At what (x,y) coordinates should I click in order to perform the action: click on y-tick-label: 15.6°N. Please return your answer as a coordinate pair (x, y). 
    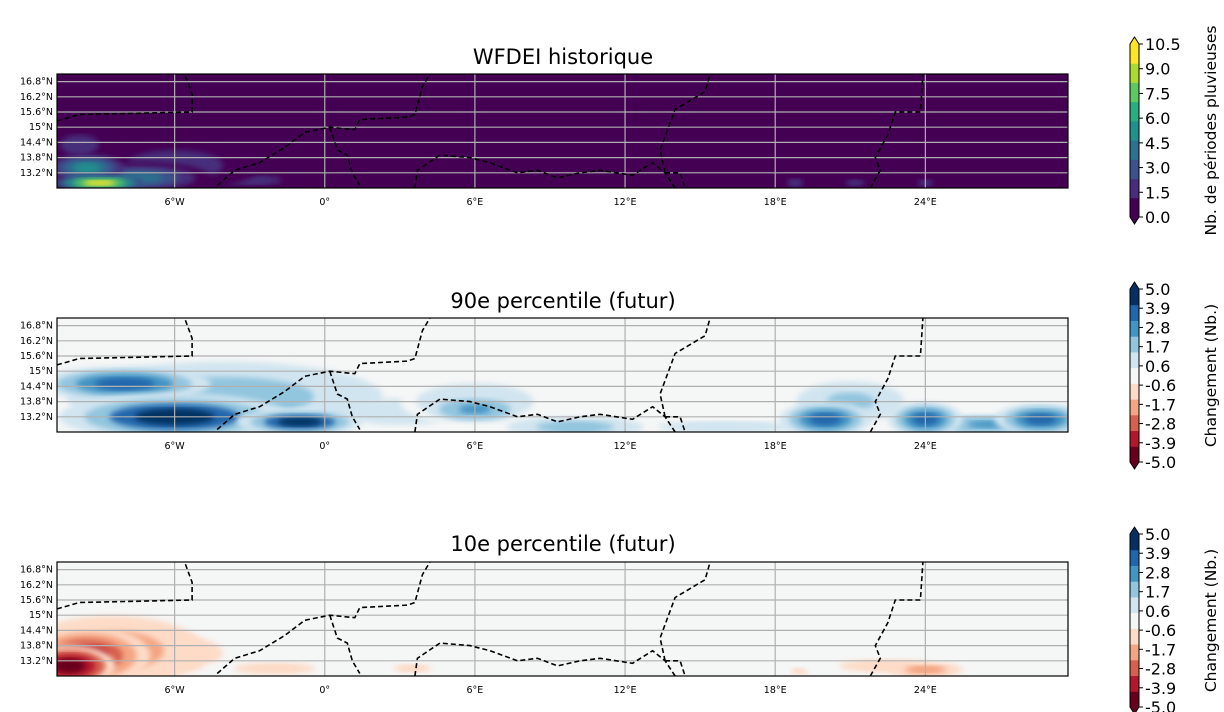
    Looking at the image, I should click on (36, 356).